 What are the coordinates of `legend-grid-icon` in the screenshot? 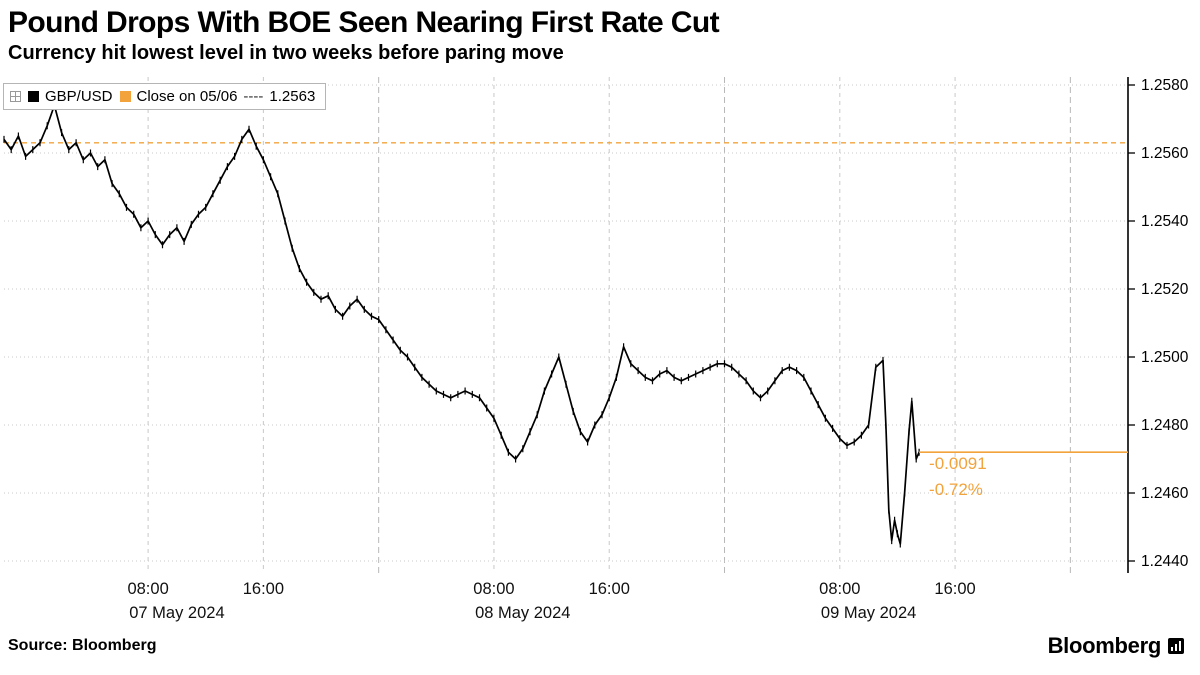 It's located at (15, 96).